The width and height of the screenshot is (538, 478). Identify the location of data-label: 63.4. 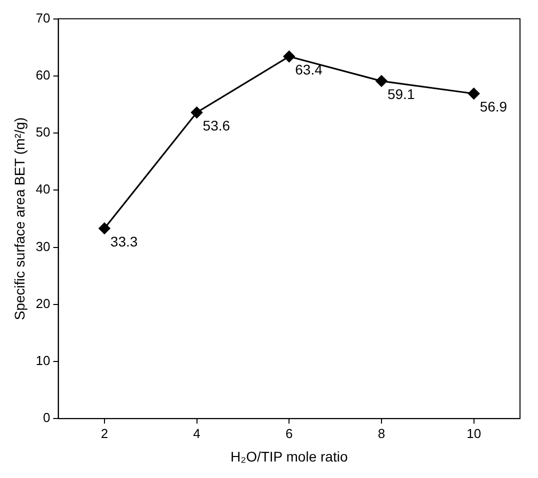
(309, 69).